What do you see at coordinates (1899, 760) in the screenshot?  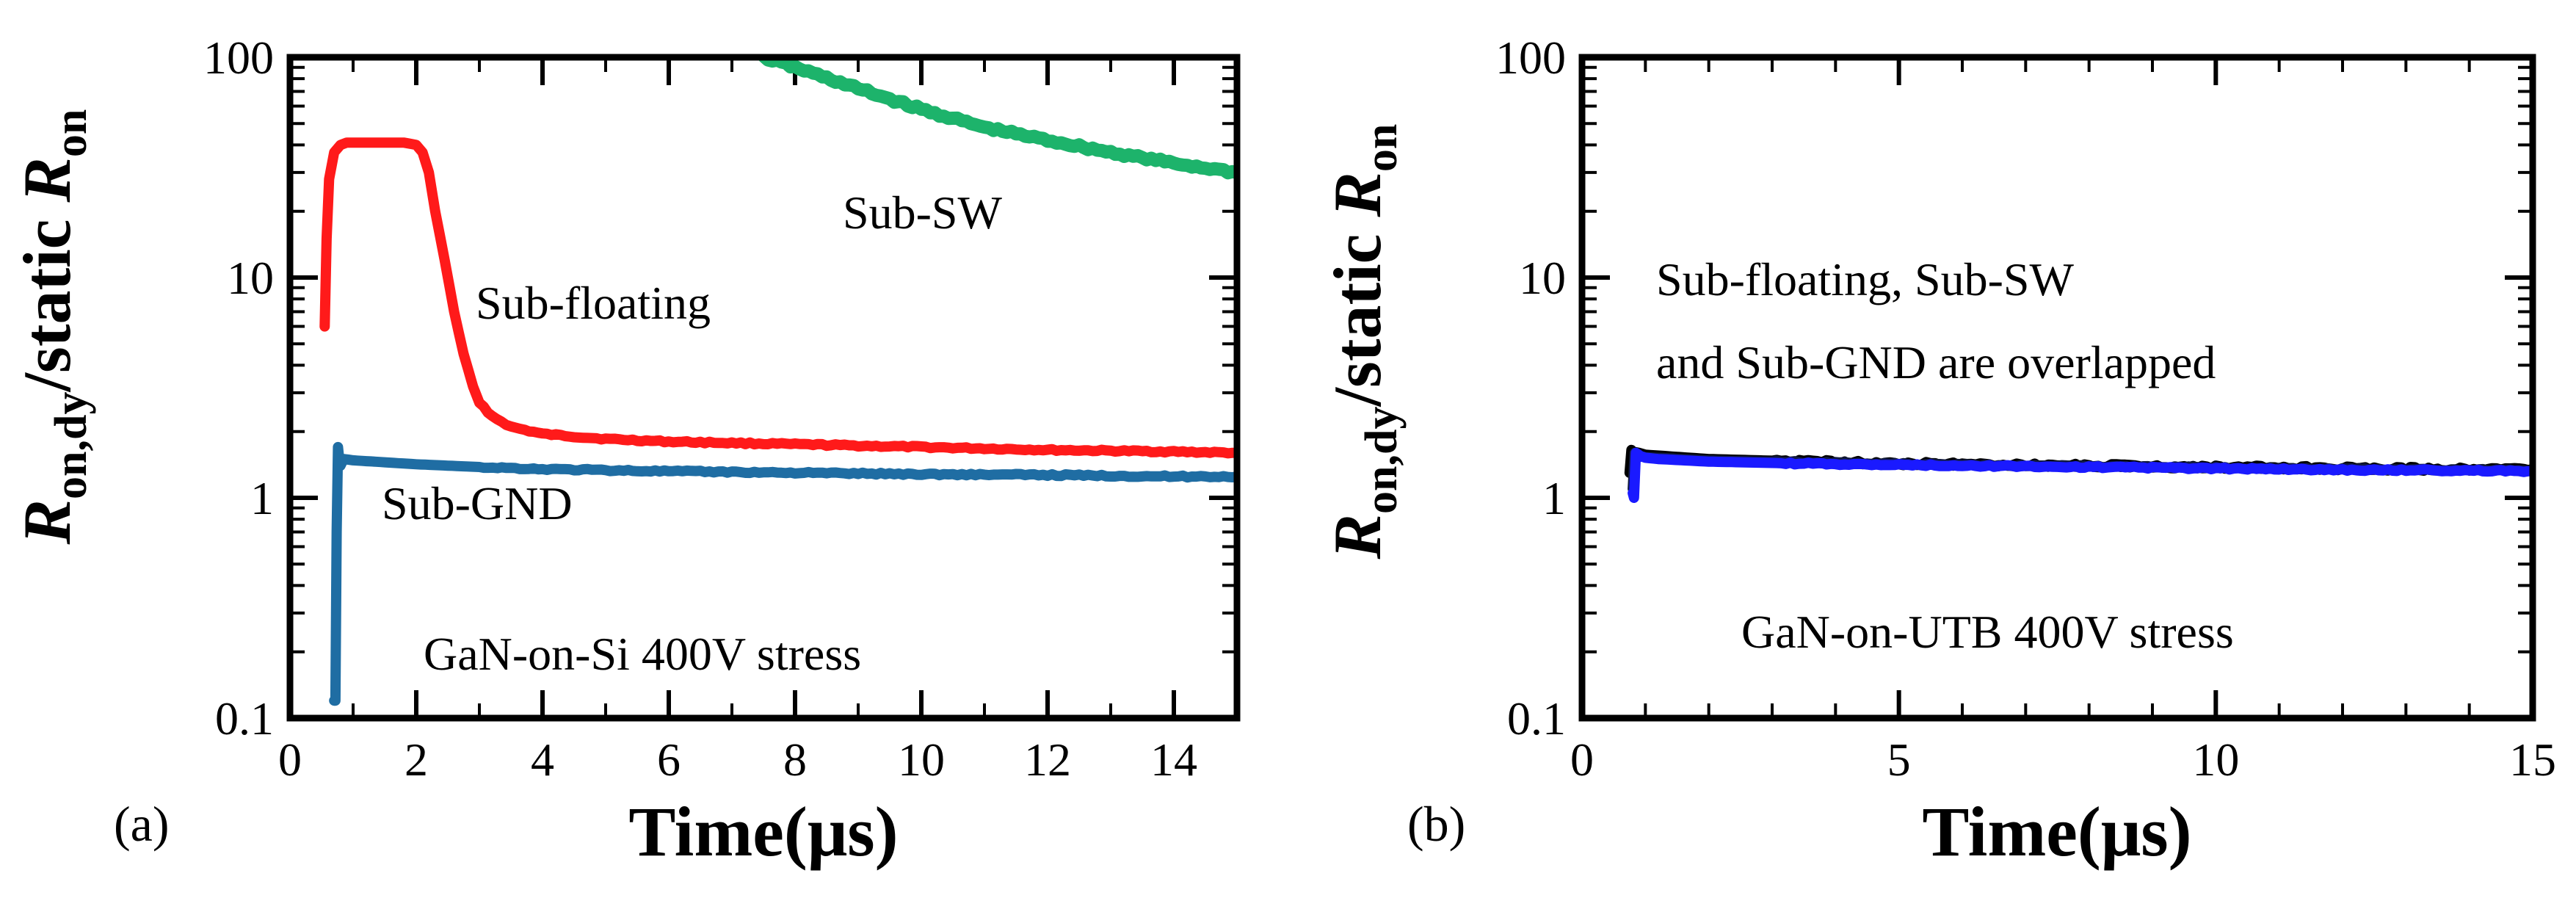 I see `b-xtick-label-1: 5` at bounding box center [1899, 760].